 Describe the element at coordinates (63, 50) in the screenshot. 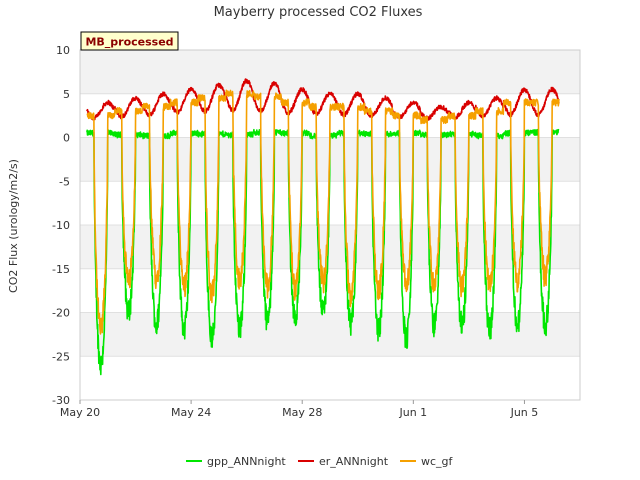

I see `y-tick-label: 10` at that location.